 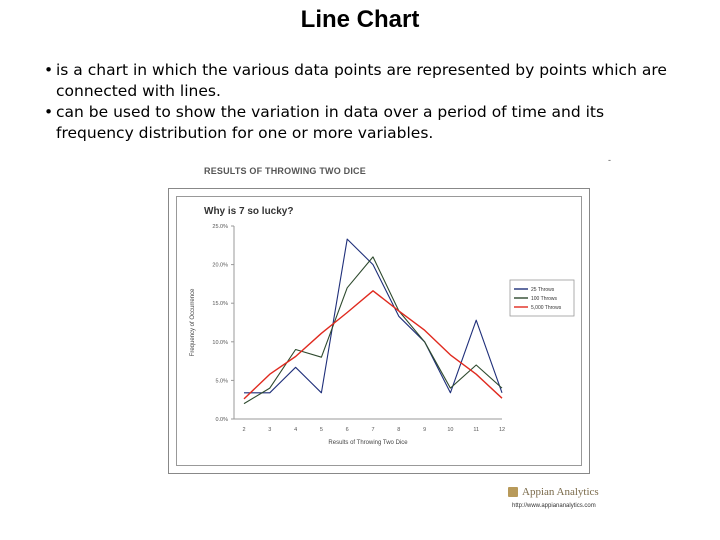 I want to click on y-tick-label: 20.0%, so click(x=220, y=266).